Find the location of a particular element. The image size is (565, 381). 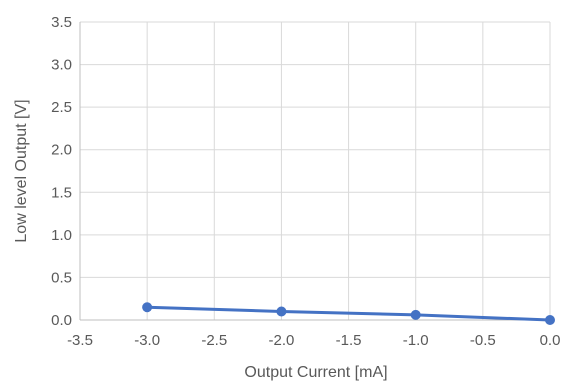

x-tick-label: -2.5 is located at coordinates (214, 340).